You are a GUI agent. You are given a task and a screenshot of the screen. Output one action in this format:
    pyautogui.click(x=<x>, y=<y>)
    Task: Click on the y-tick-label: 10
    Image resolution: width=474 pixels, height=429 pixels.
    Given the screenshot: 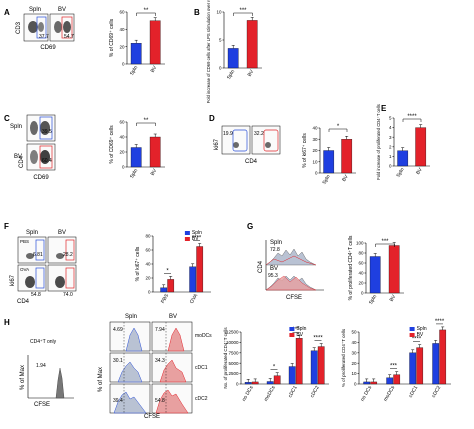 What is the action you would take?
    pyautogui.click(x=315, y=161)
    